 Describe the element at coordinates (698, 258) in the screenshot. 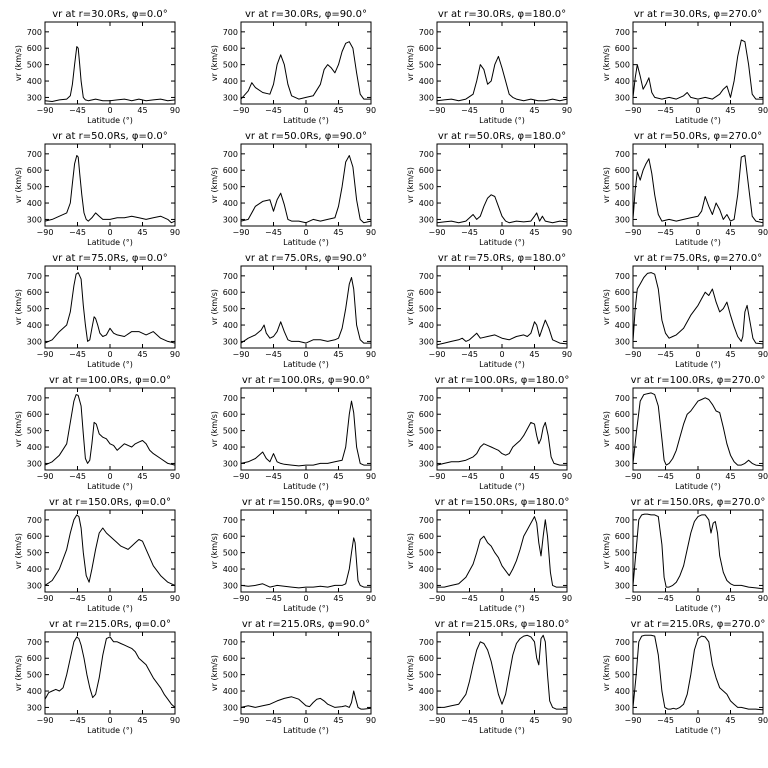

I see `panel-title: vr at r=75.0Rs, φ=270.0°` at that location.